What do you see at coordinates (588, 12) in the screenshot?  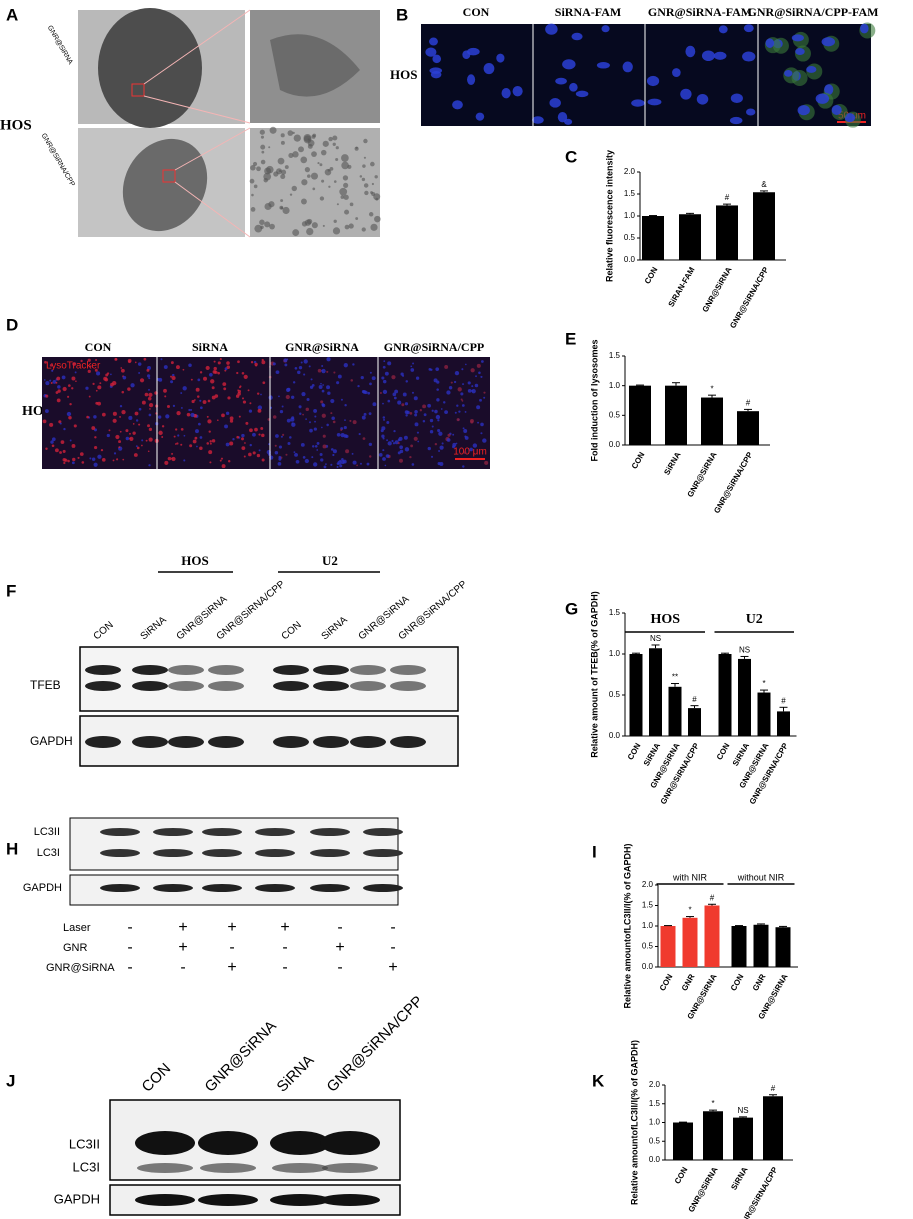 I see `column-label: SiRNA-FAM` at bounding box center [588, 12].